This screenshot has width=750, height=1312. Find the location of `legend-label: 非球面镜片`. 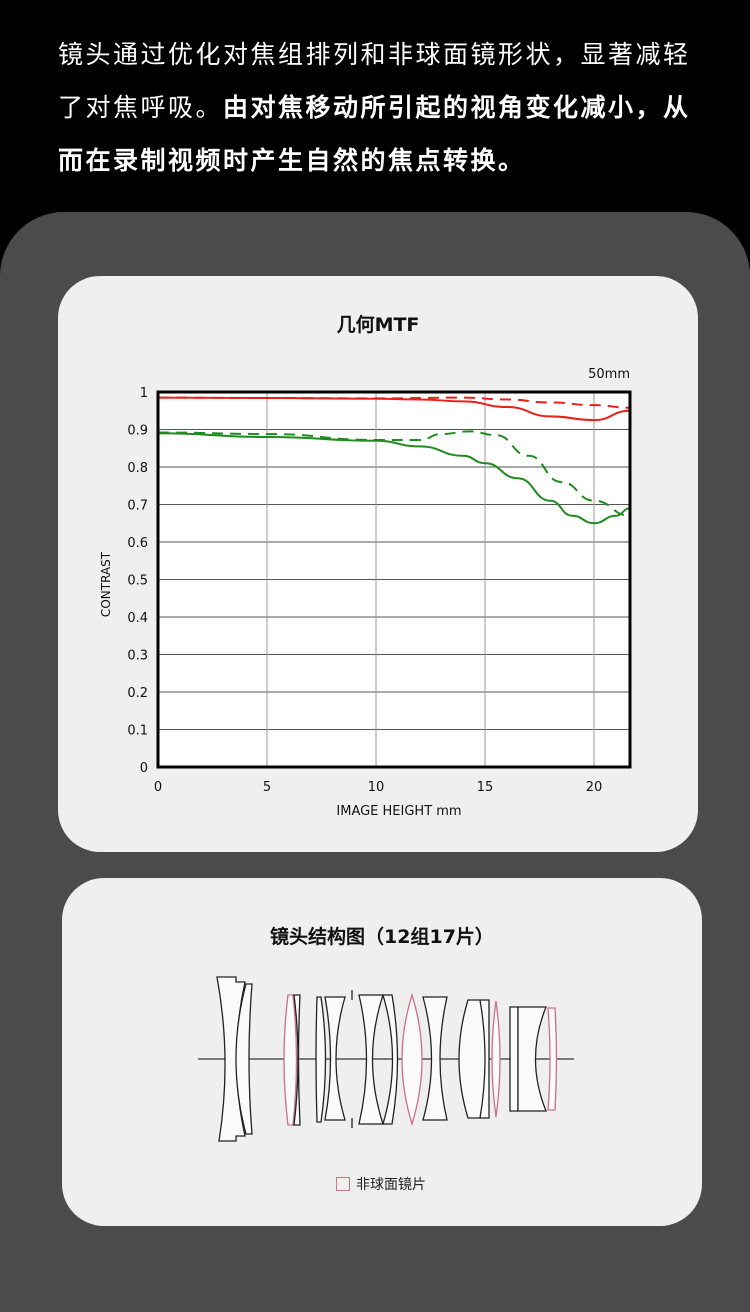

legend-label: 非球面镜片 is located at coordinates (391, 1185).